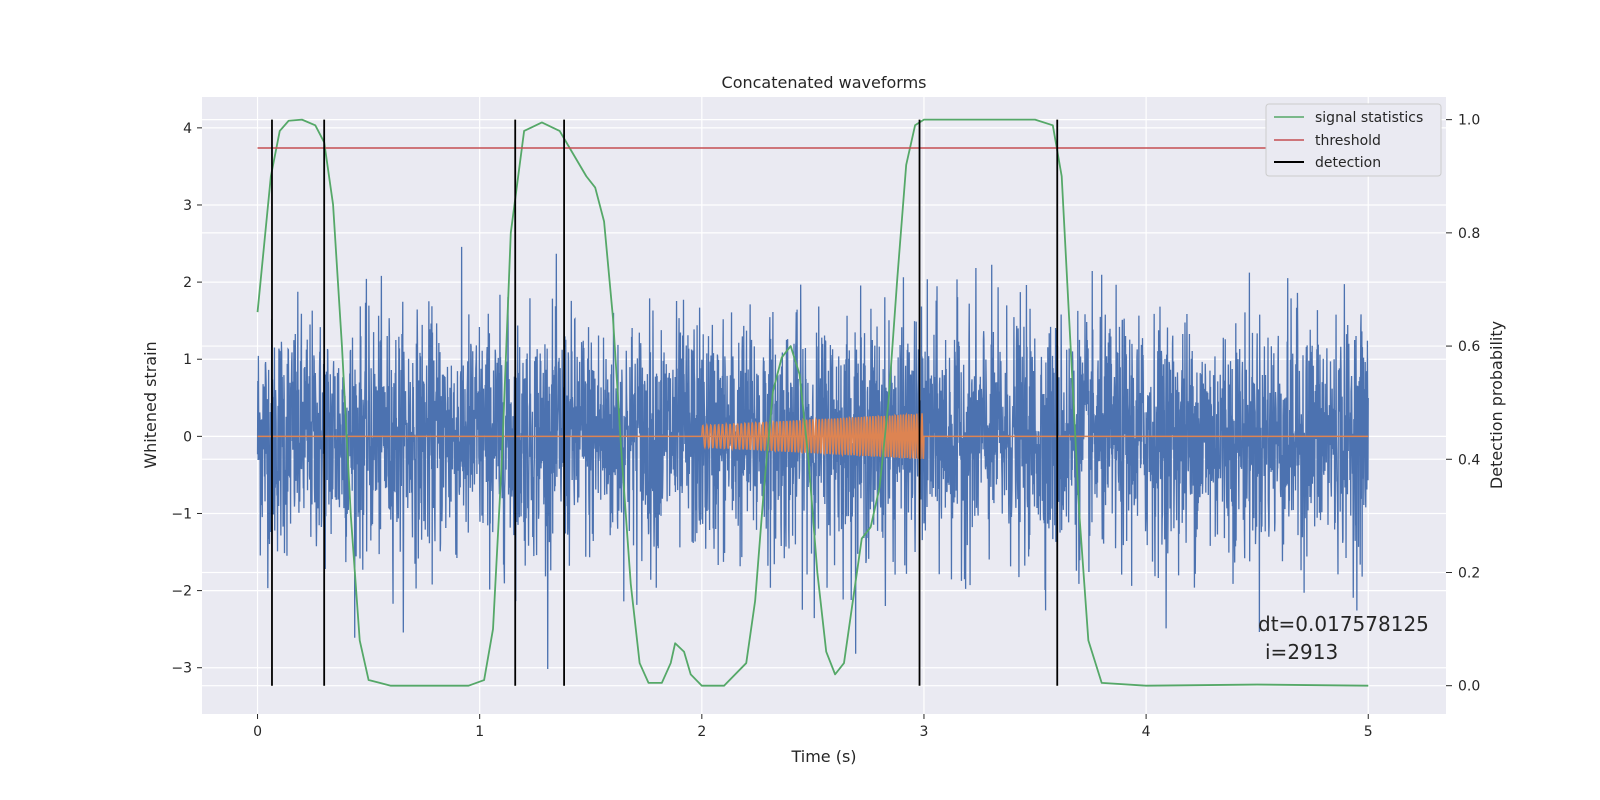 The image size is (1600, 800). Describe the element at coordinates (150, 404) in the screenshot. I see `y-axis-label: Whitened strain` at that location.